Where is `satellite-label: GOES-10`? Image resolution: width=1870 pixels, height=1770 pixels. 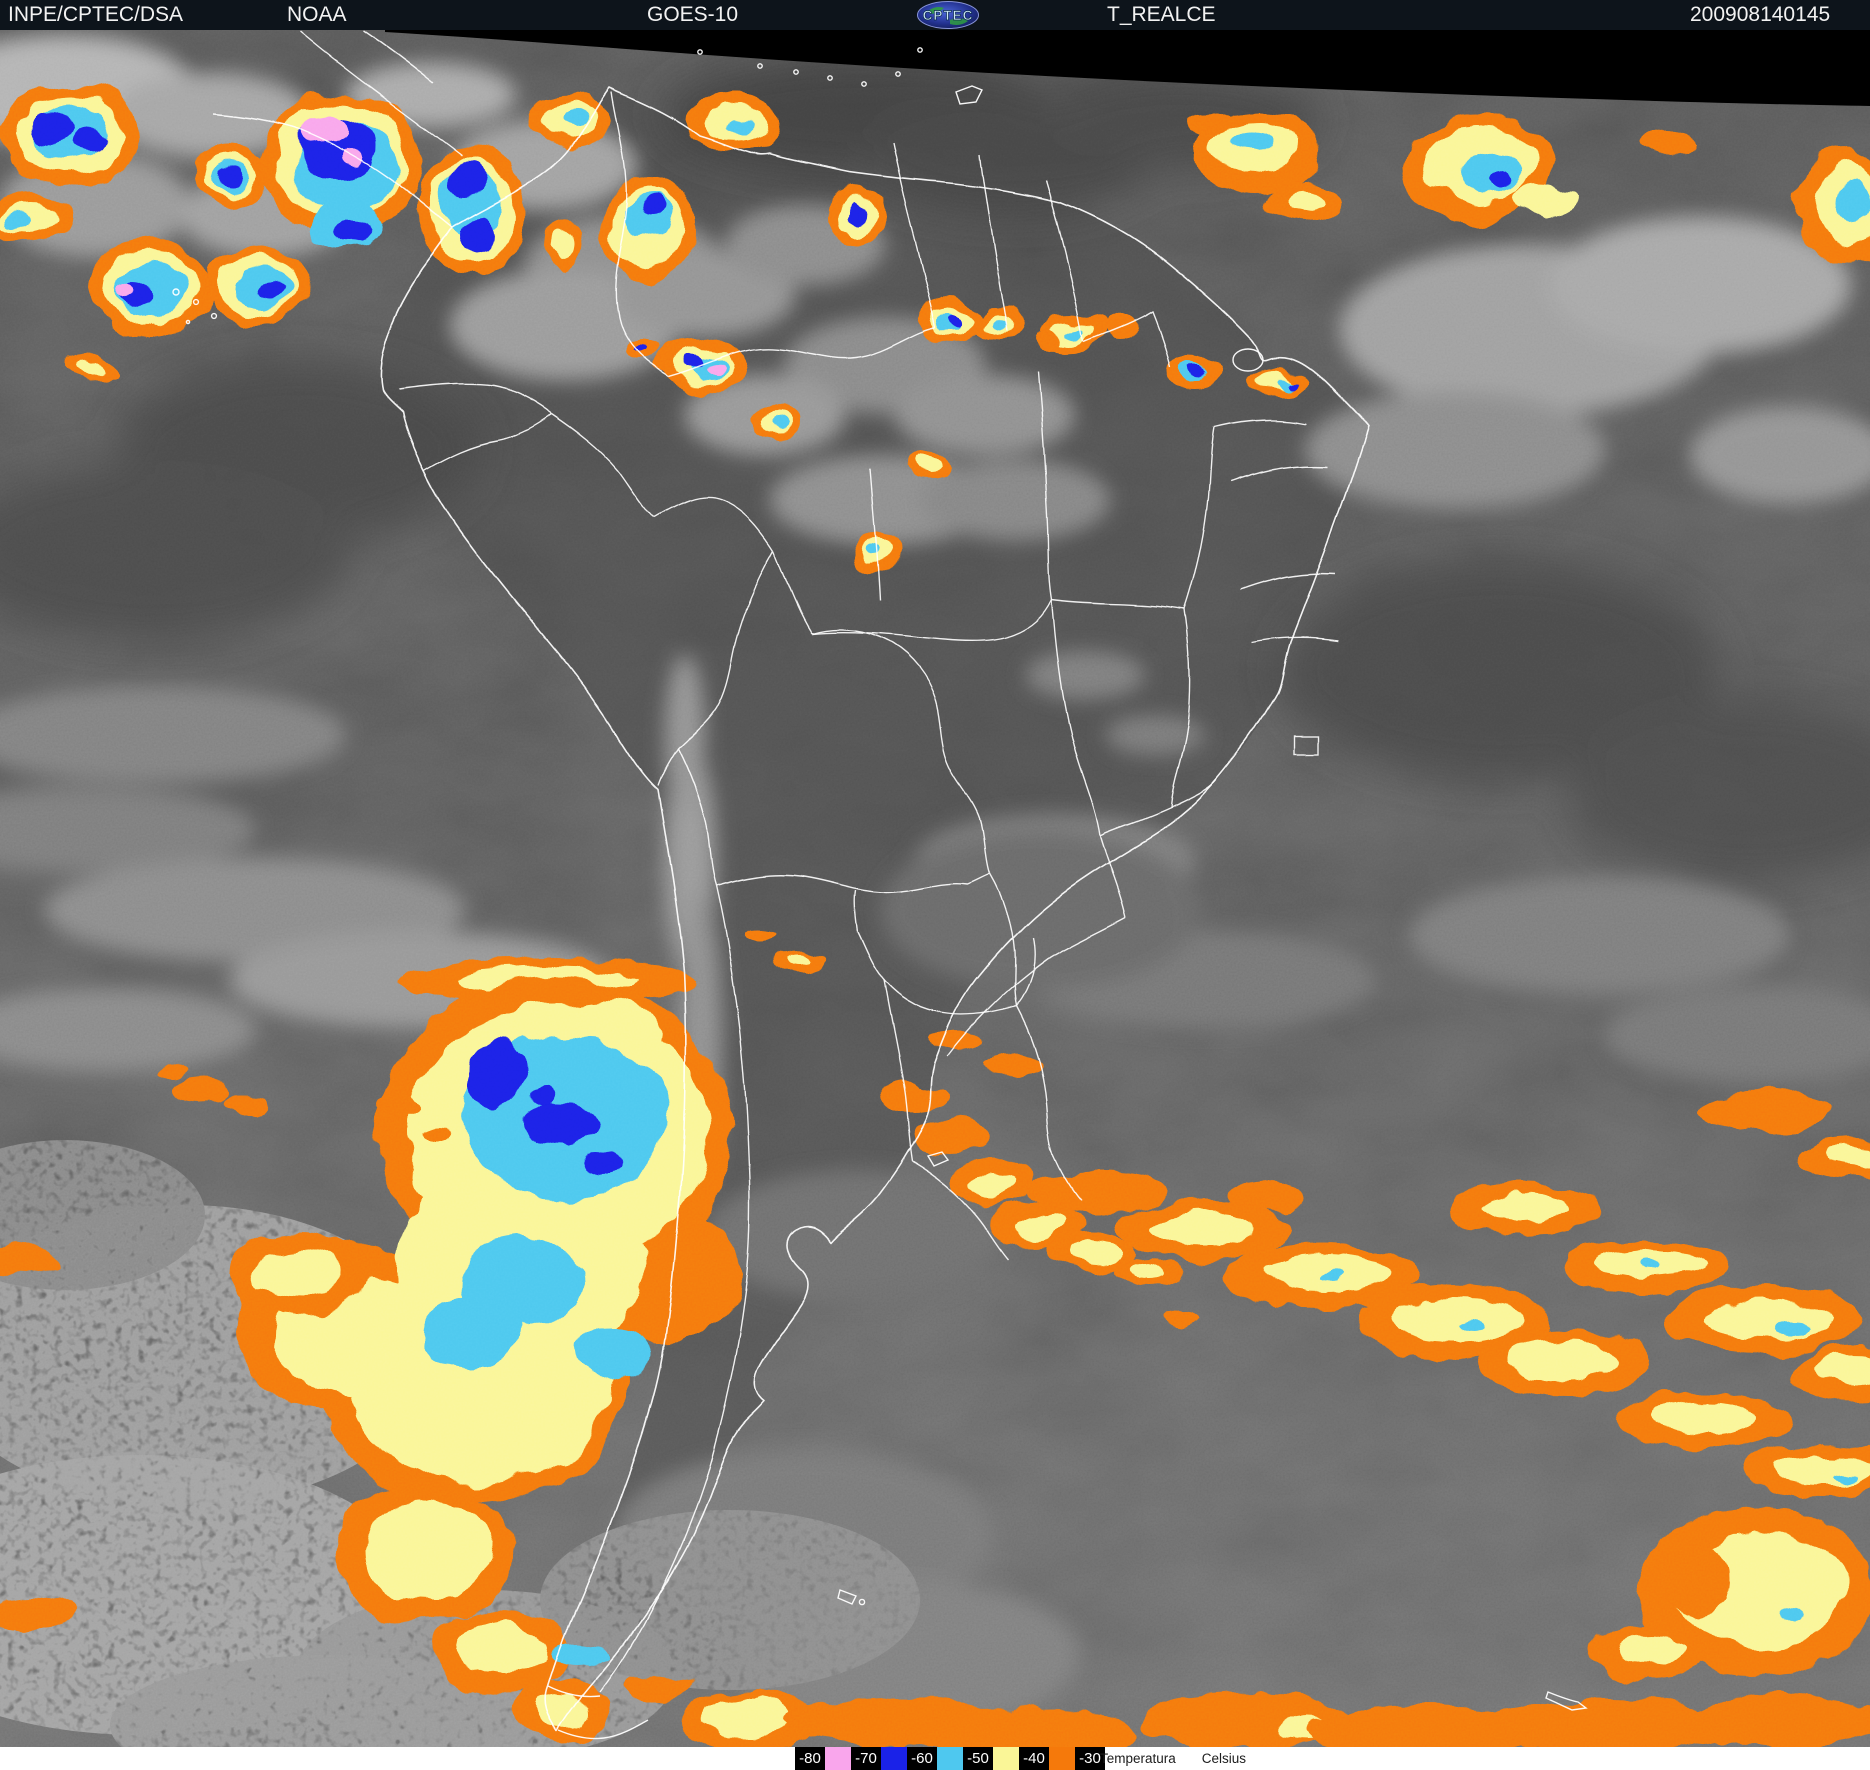 satellite-label: GOES-10 is located at coordinates (693, 14).